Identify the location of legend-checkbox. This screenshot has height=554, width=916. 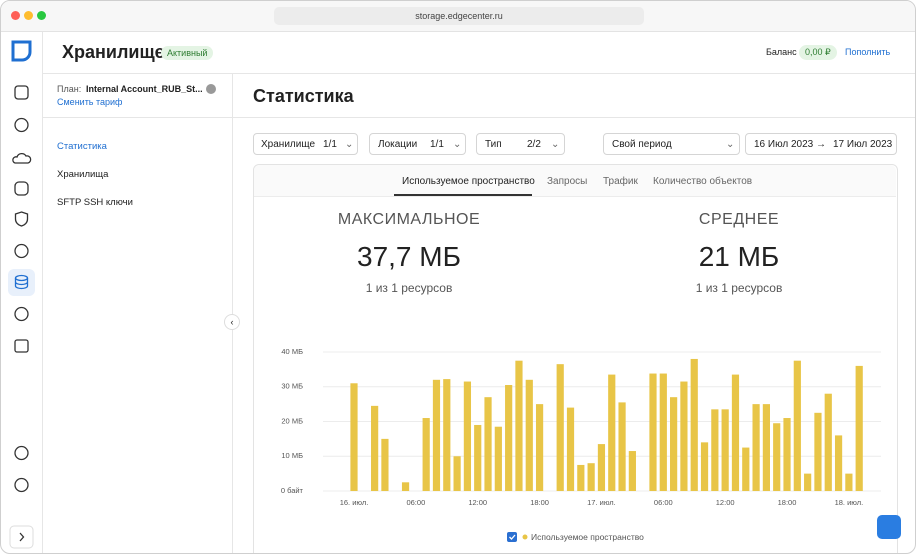
(512, 537).